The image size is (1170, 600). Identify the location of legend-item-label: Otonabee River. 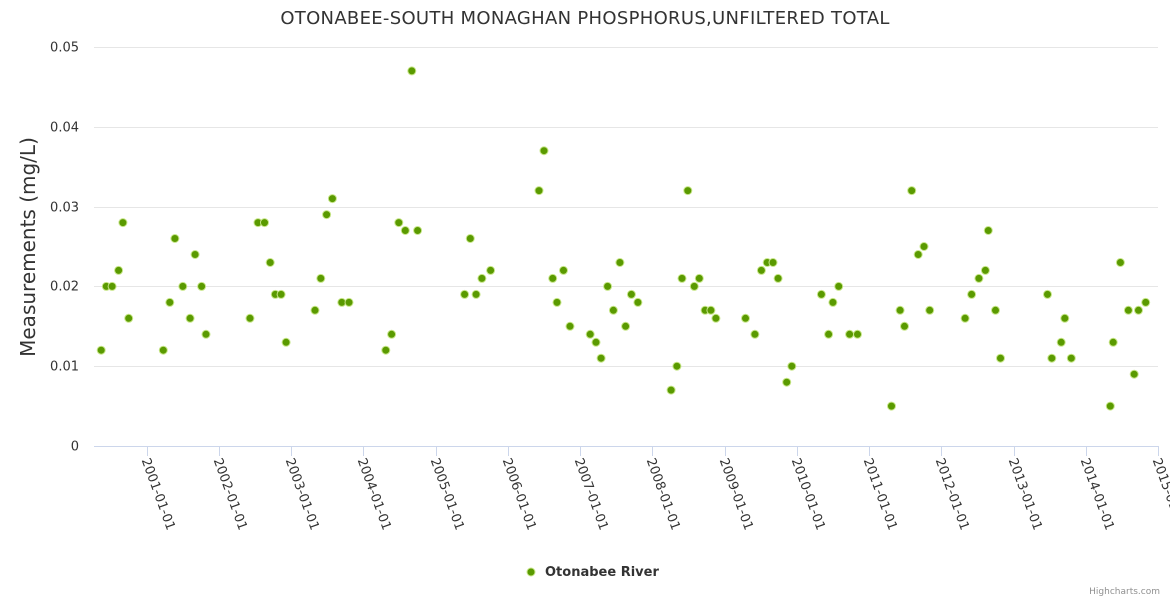
(602, 572).